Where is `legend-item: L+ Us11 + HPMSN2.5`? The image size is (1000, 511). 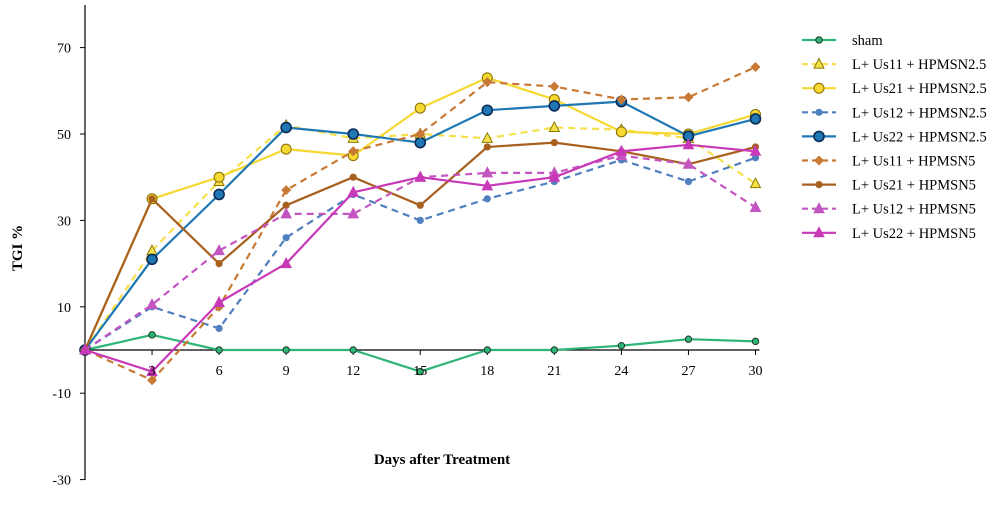 legend-item: L+ Us11 + HPMSN2.5 is located at coordinates (894, 65).